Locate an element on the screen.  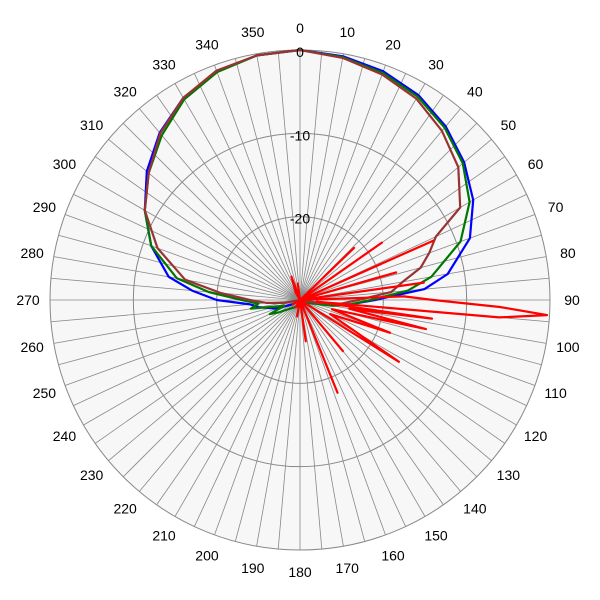
angle-label: 220 is located at coordinates (125, 508).